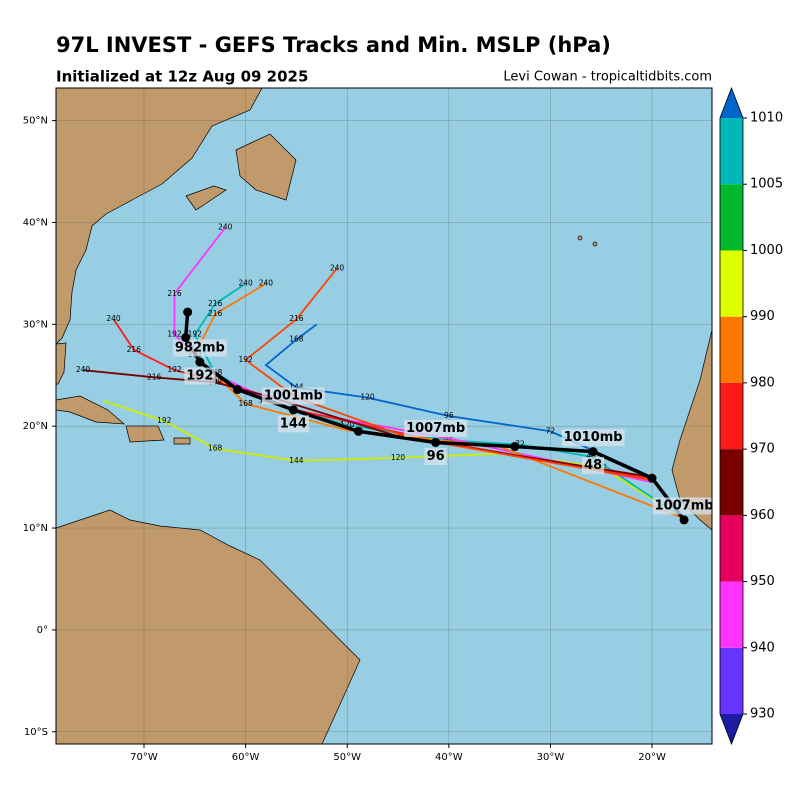 The height and width of the screenshot is (804, 800). I want to click on credit: Levi Cowan - tropicaltidbits.com, so click(607, 77).